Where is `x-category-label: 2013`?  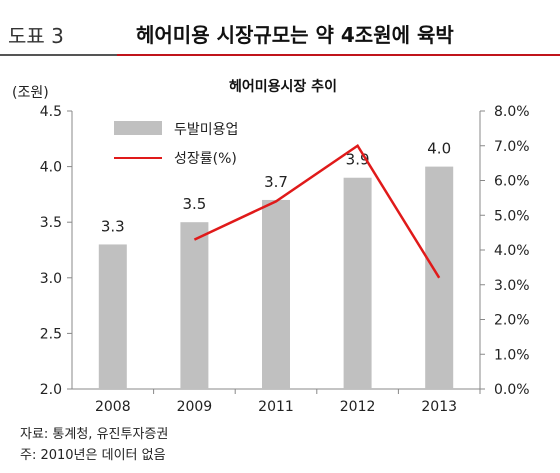 x-category-label: 2013 is located at coordinates (439, 407).